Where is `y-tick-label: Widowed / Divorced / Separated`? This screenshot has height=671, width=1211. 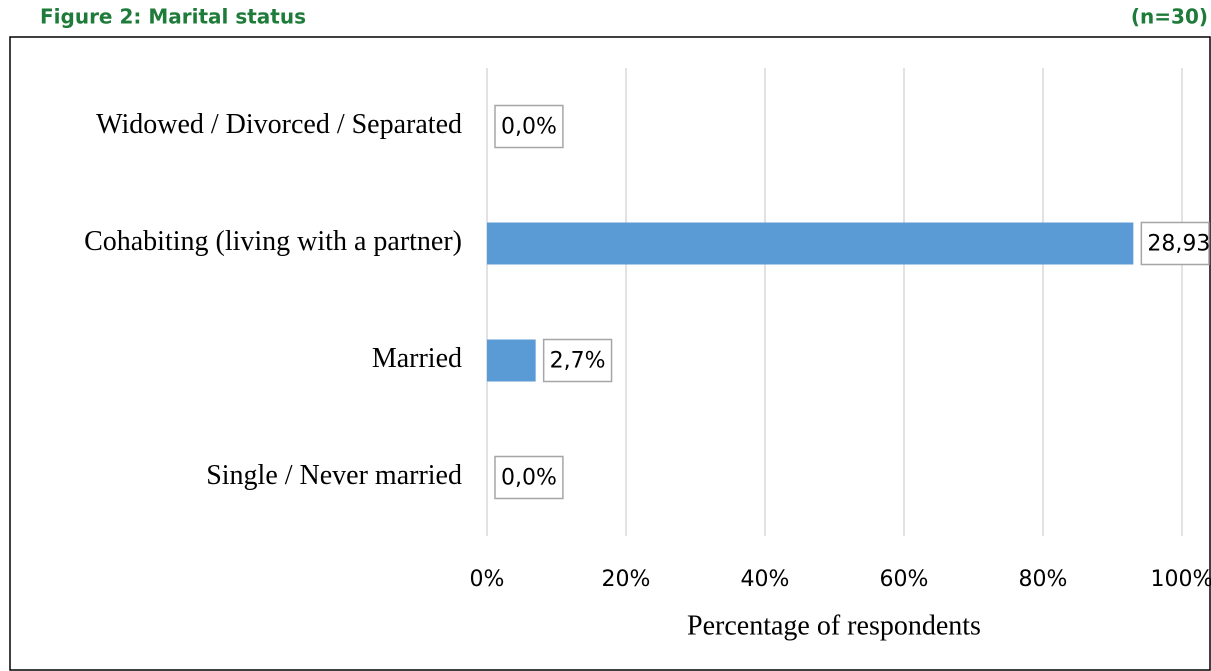 y-tick-label: Widowed / Divorced / Separated is located at coordinates (279, 124).